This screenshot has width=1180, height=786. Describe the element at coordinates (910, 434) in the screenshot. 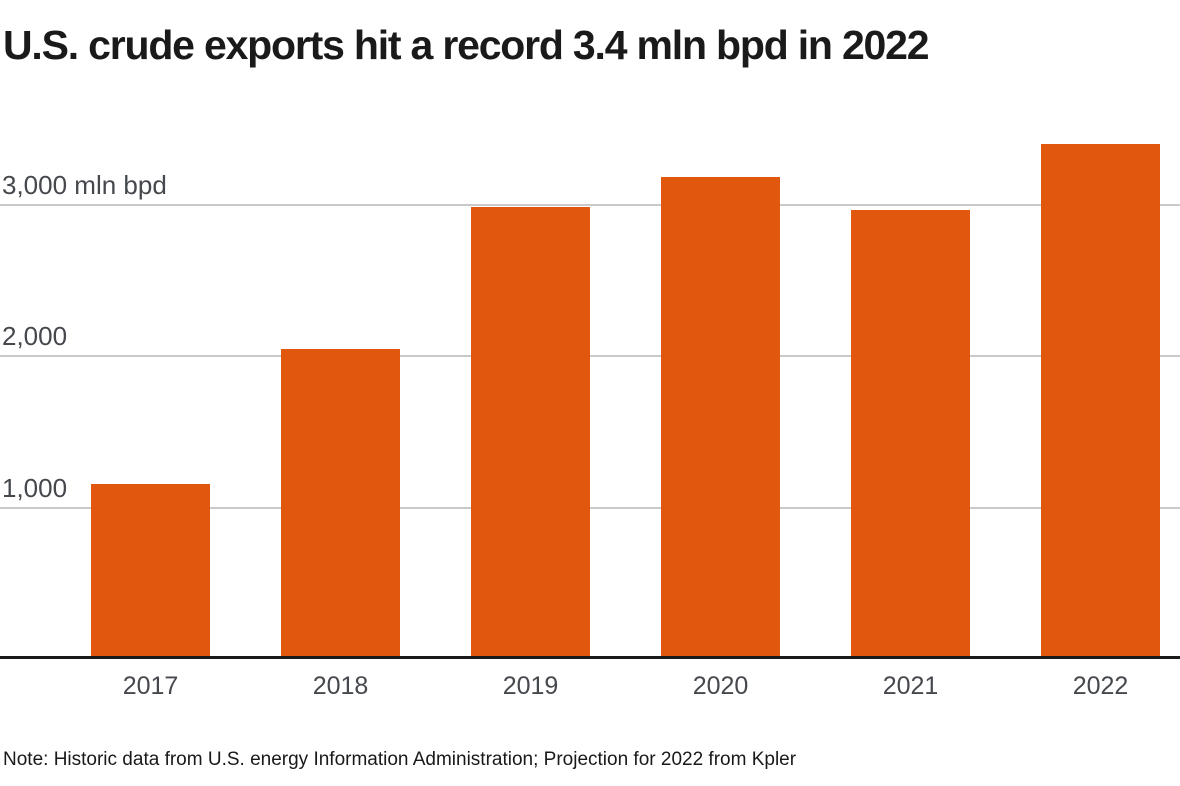

I see `bar-2021` at that location.